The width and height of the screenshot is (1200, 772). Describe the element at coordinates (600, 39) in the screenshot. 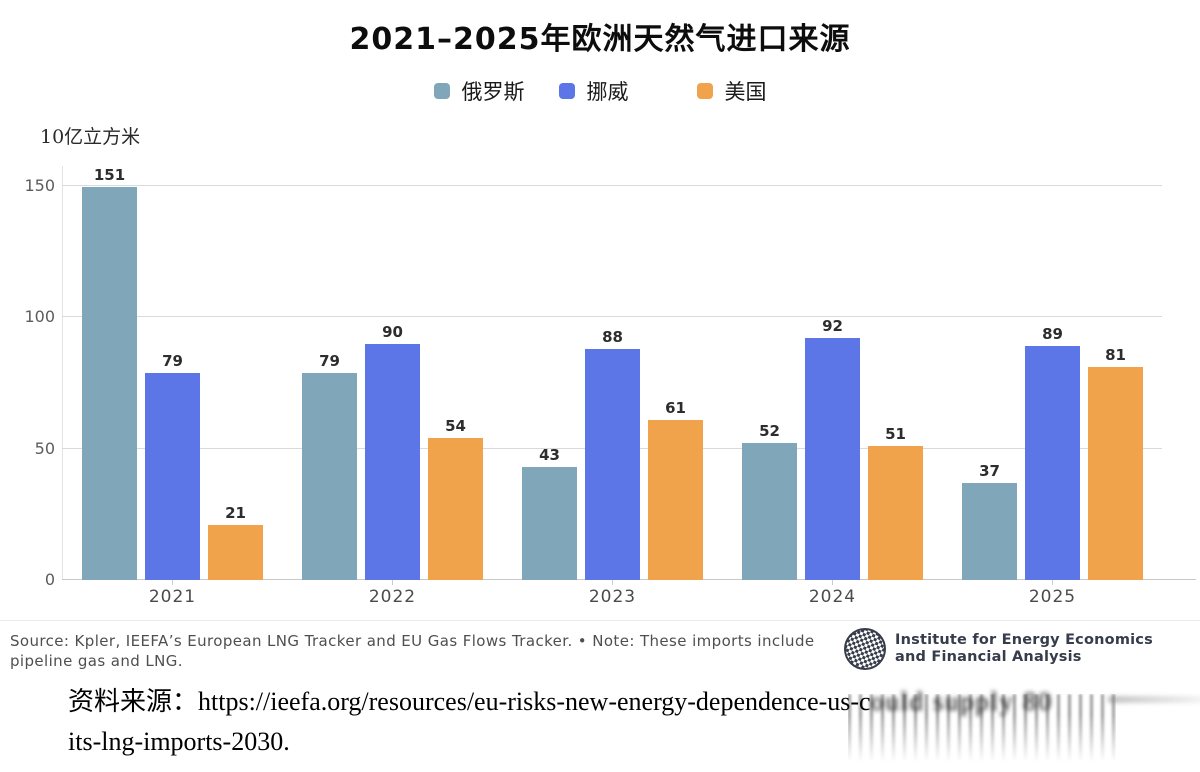

I see `chart-title: 2021–2025年欧洲天然气进口来源` at that location.